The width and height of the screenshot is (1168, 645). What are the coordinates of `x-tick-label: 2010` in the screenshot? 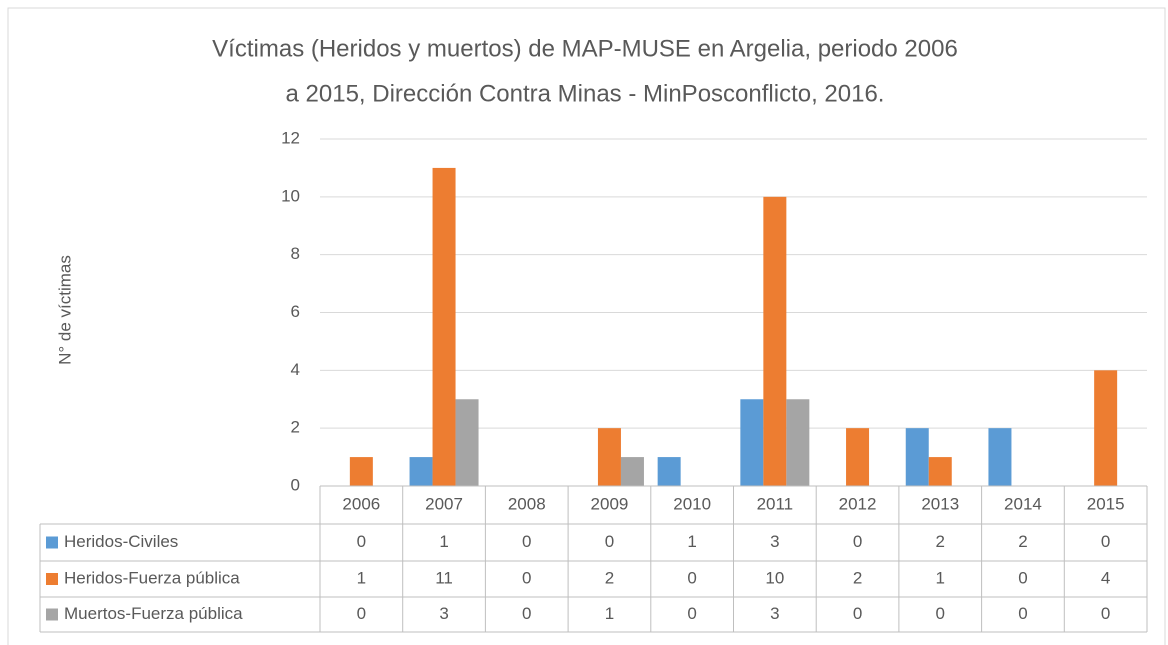 It's located at (692, 503).